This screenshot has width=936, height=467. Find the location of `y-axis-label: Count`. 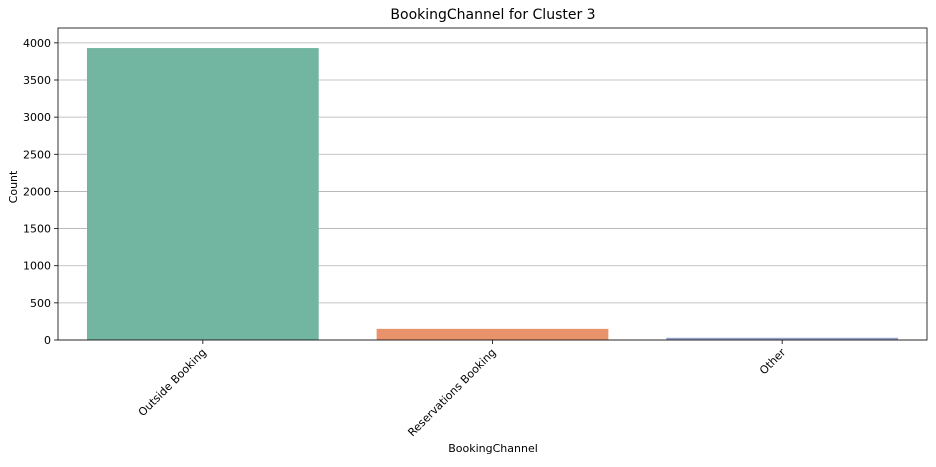

y-axis-label: Count is located at coordinates (13, 186).